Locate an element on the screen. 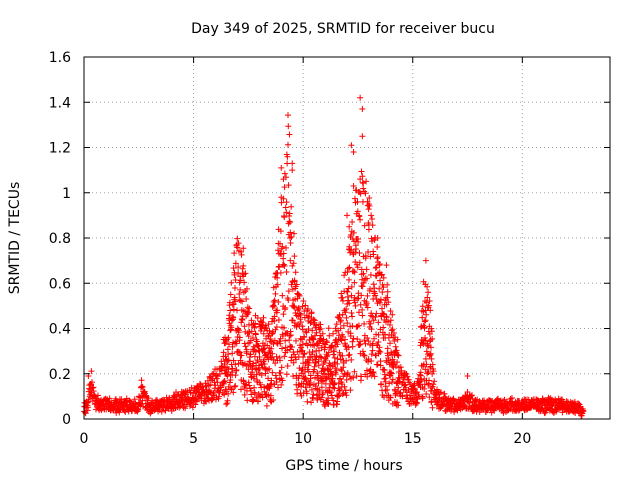  x-tick-label: 20 is located at coordinates (522, 439).